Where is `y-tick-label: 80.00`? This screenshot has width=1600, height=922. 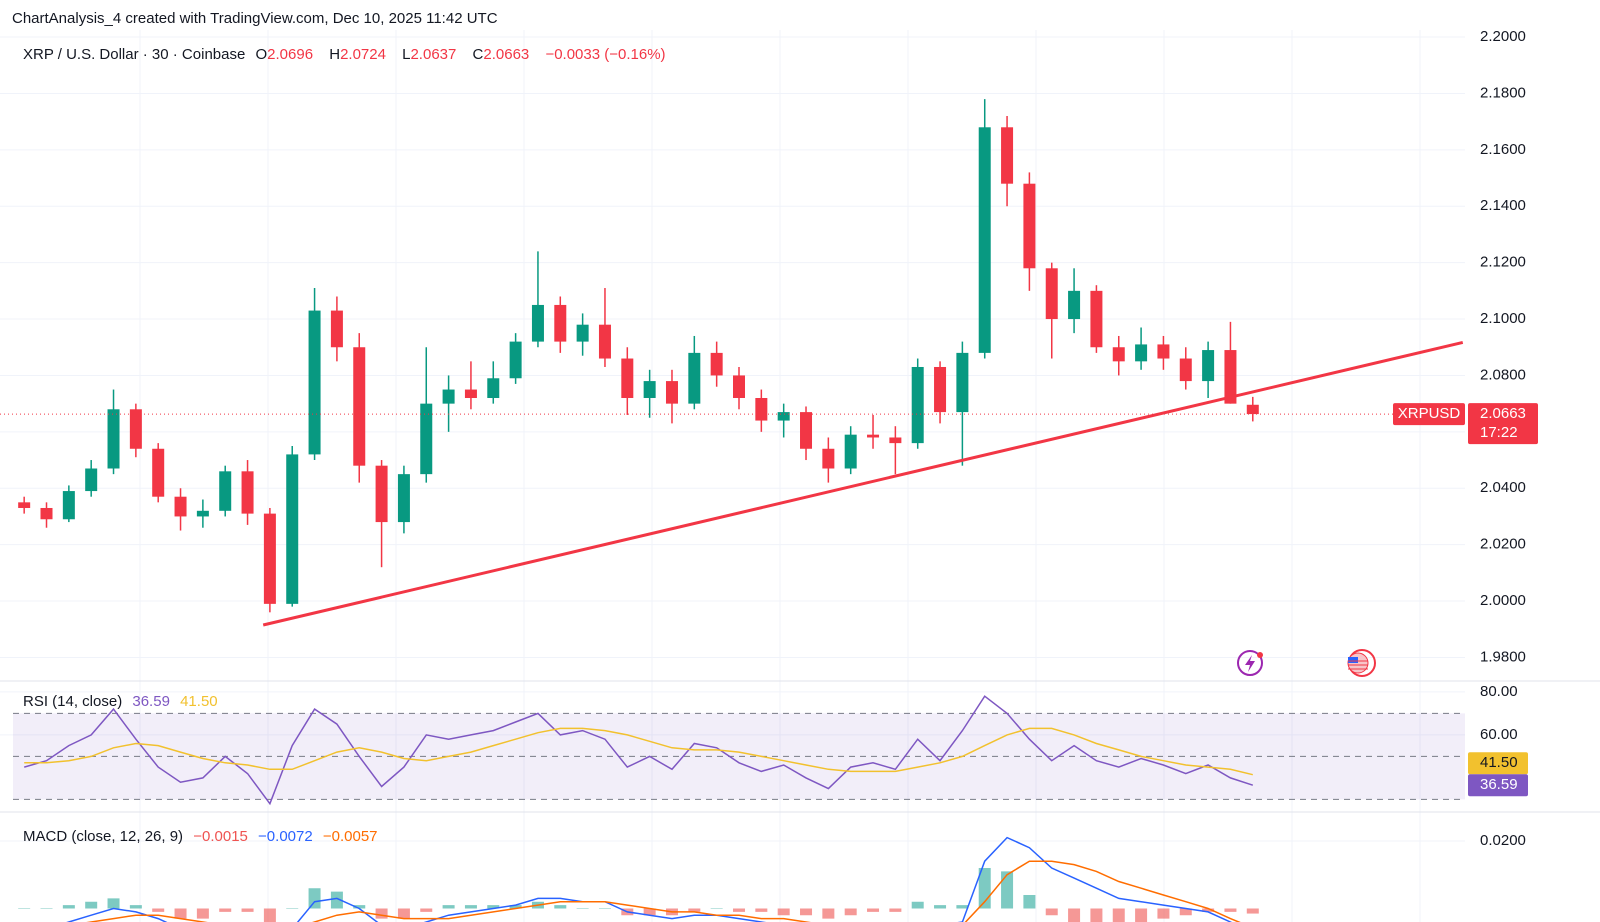 y-tick-label: 80.00 is located at coordinates (1499, 691).